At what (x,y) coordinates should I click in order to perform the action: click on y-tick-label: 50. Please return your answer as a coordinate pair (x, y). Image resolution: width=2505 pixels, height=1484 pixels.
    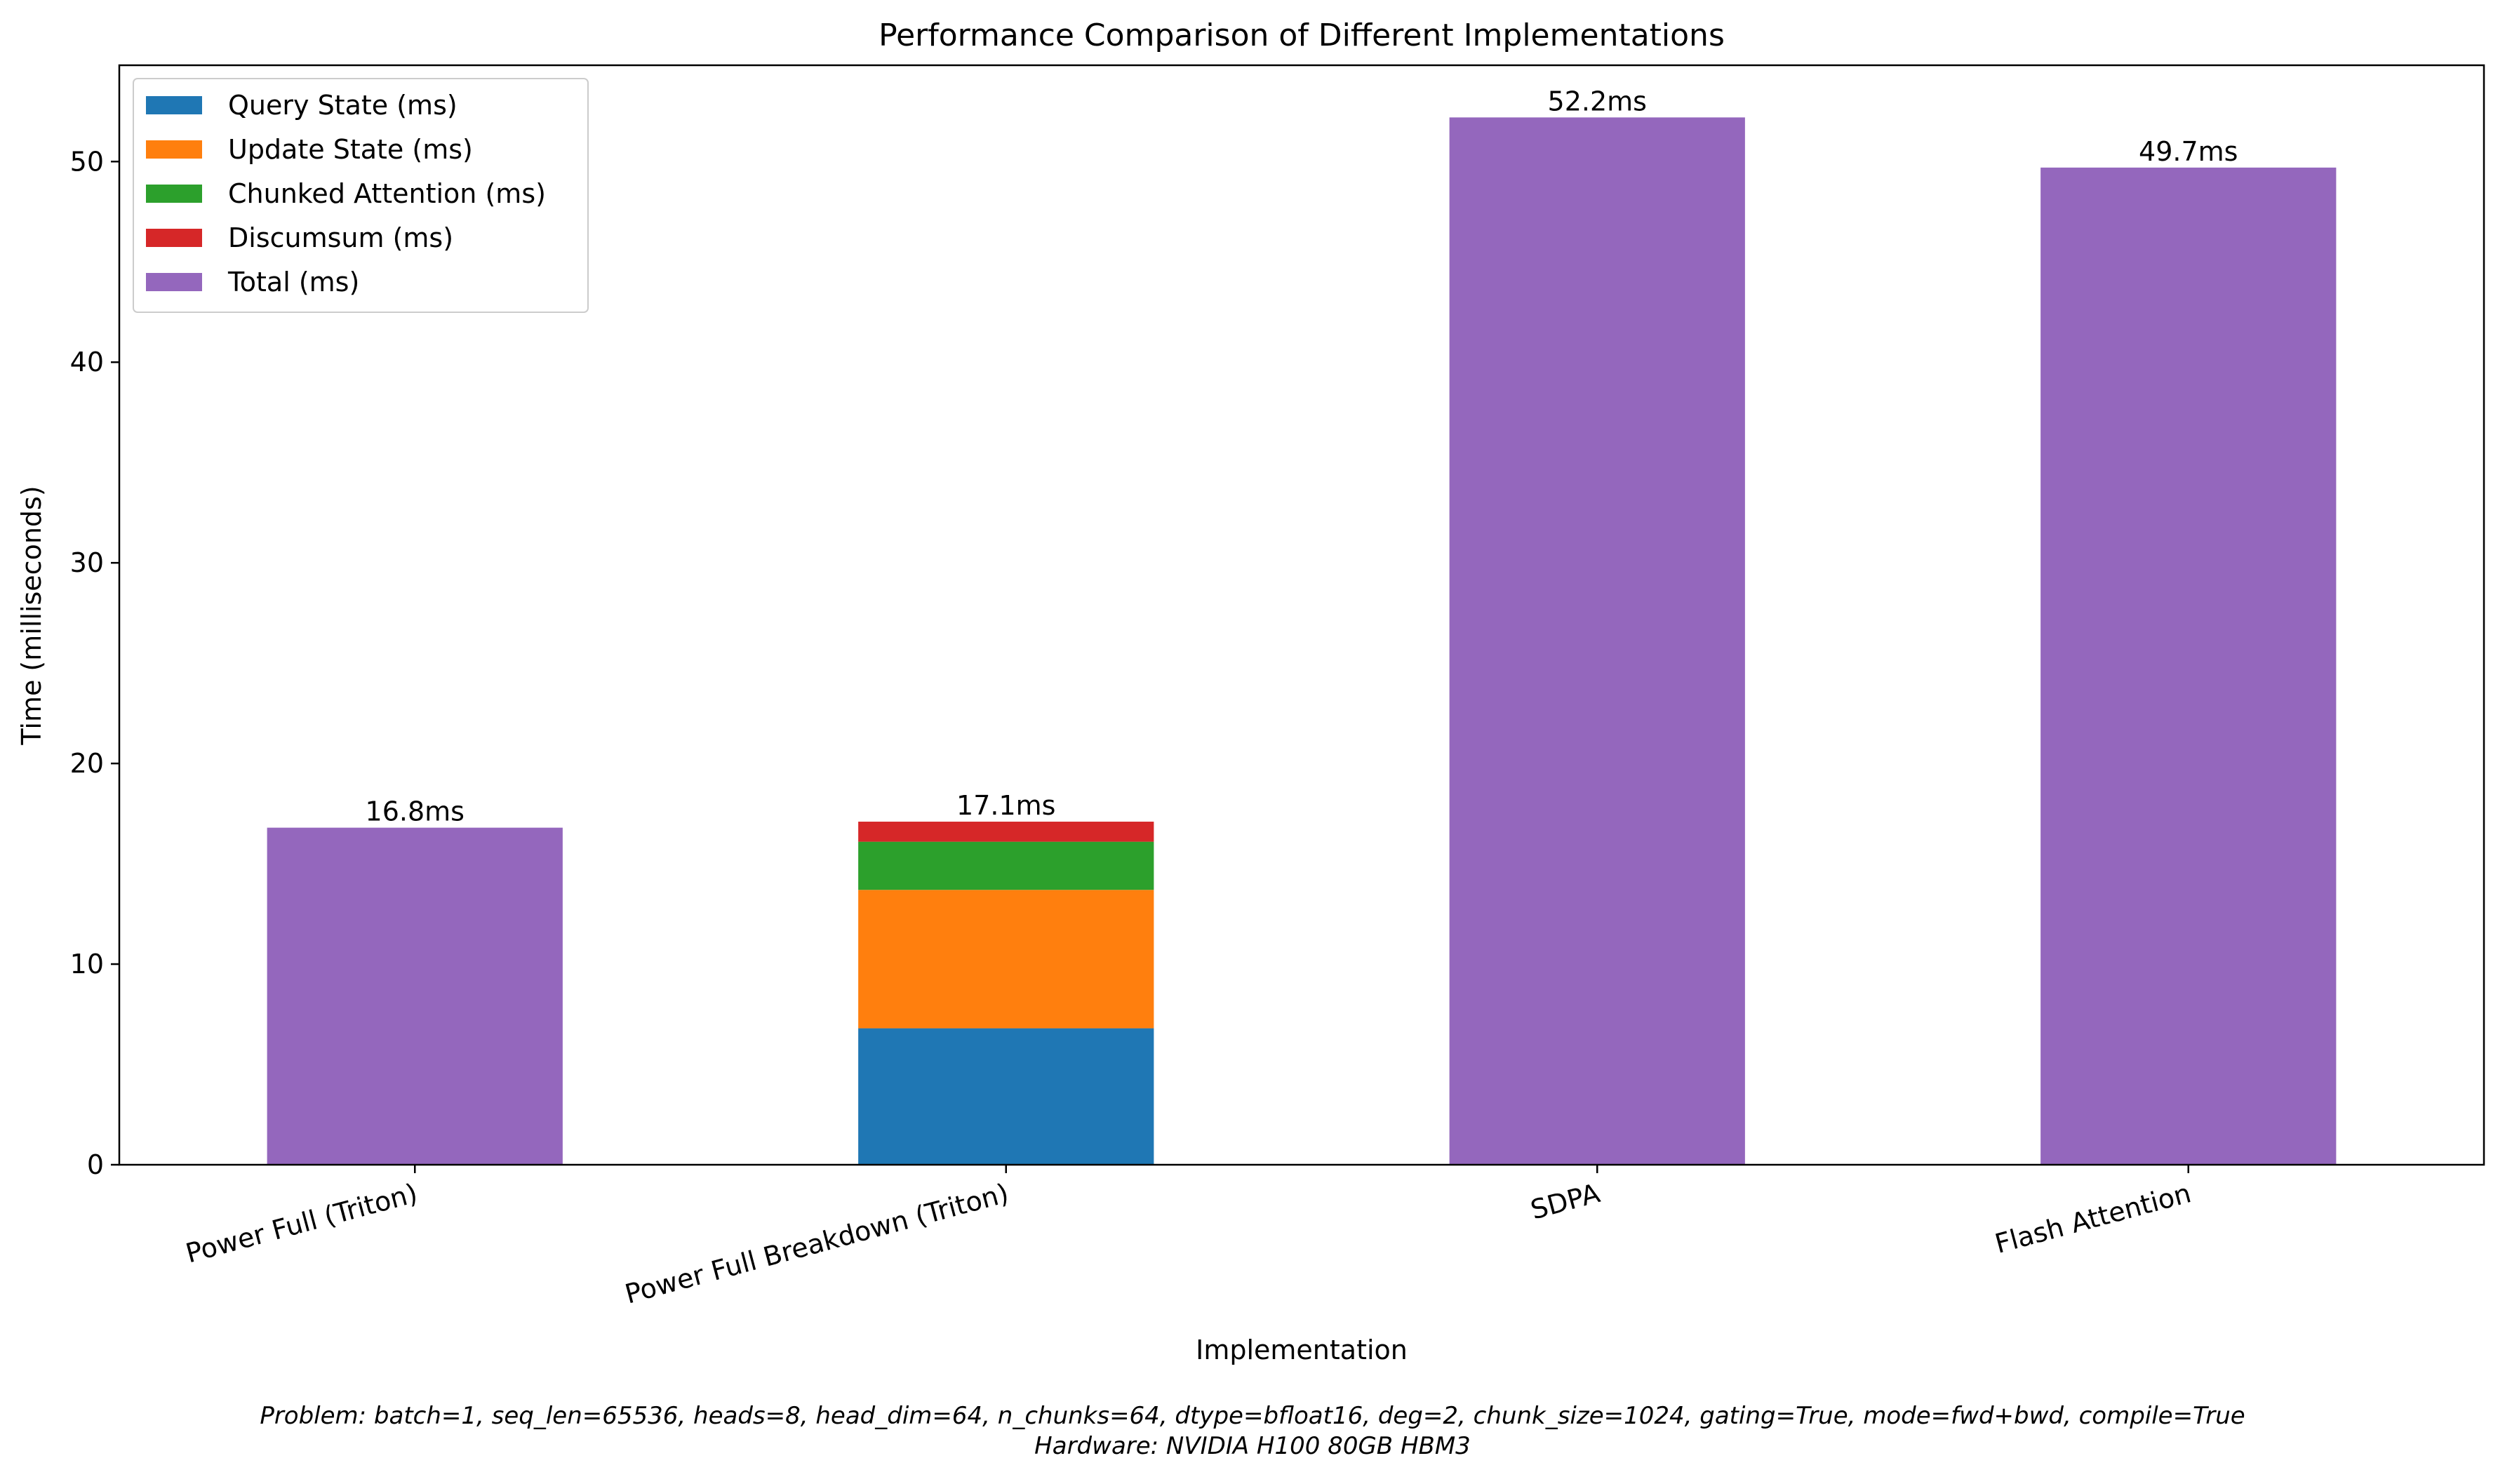
    Looking at the image, I should click on (87, 161).